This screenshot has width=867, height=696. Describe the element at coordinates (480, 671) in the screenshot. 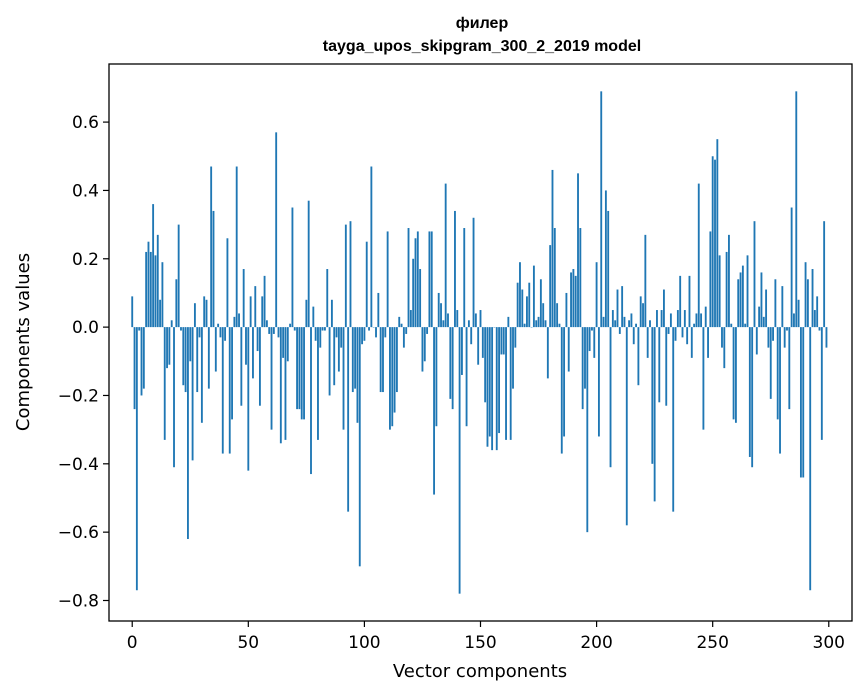

I see `x-axis-label: Vector components` at that location.